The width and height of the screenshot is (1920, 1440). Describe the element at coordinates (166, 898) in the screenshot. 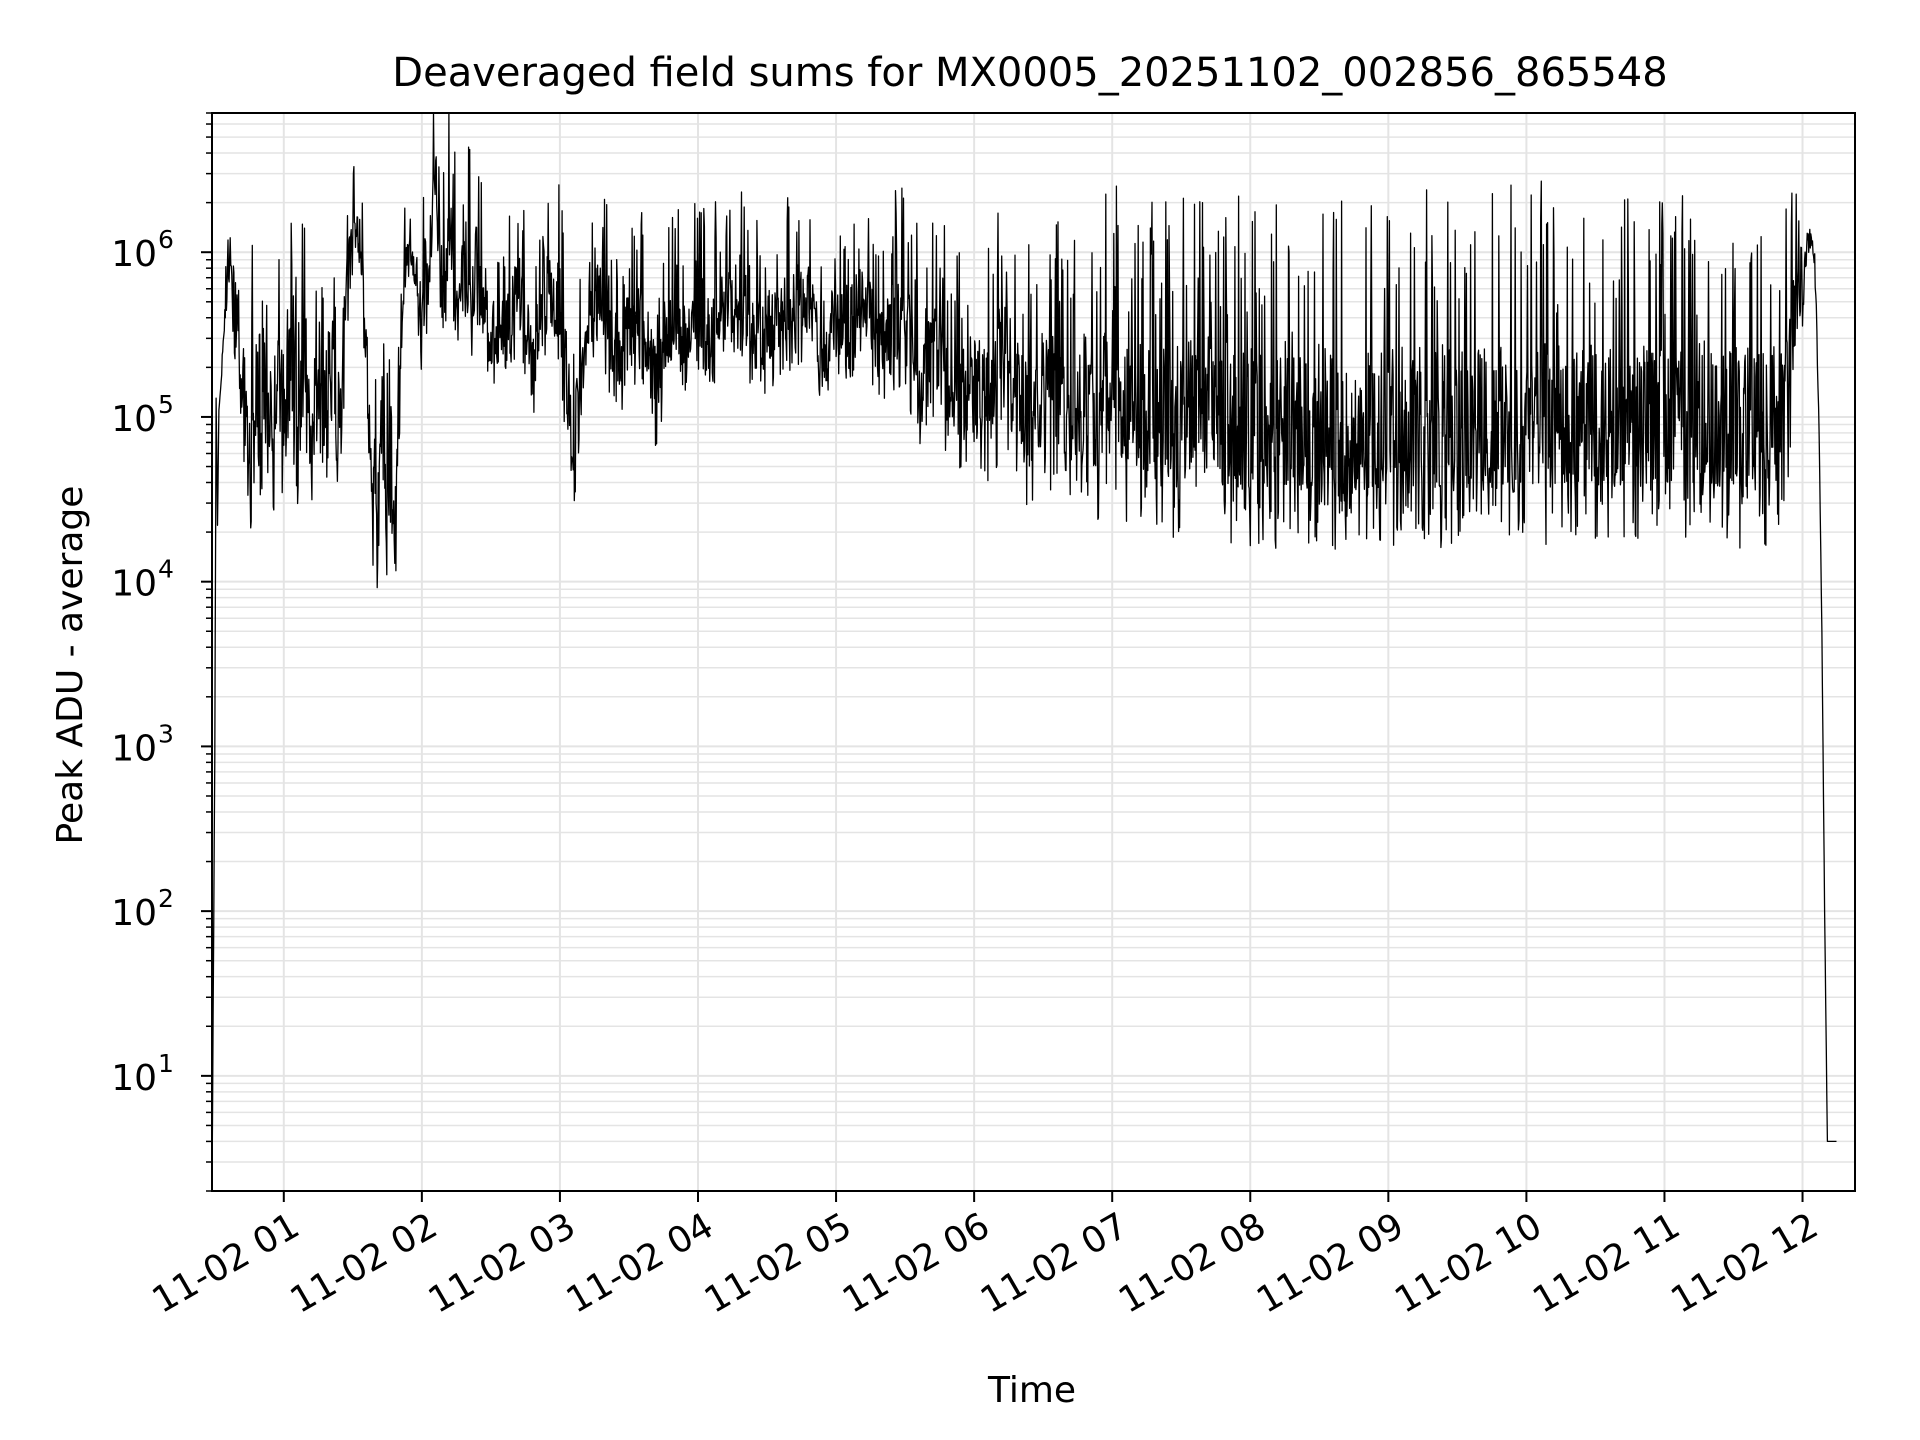

I see `y-tick-exponent: 2` at that location.